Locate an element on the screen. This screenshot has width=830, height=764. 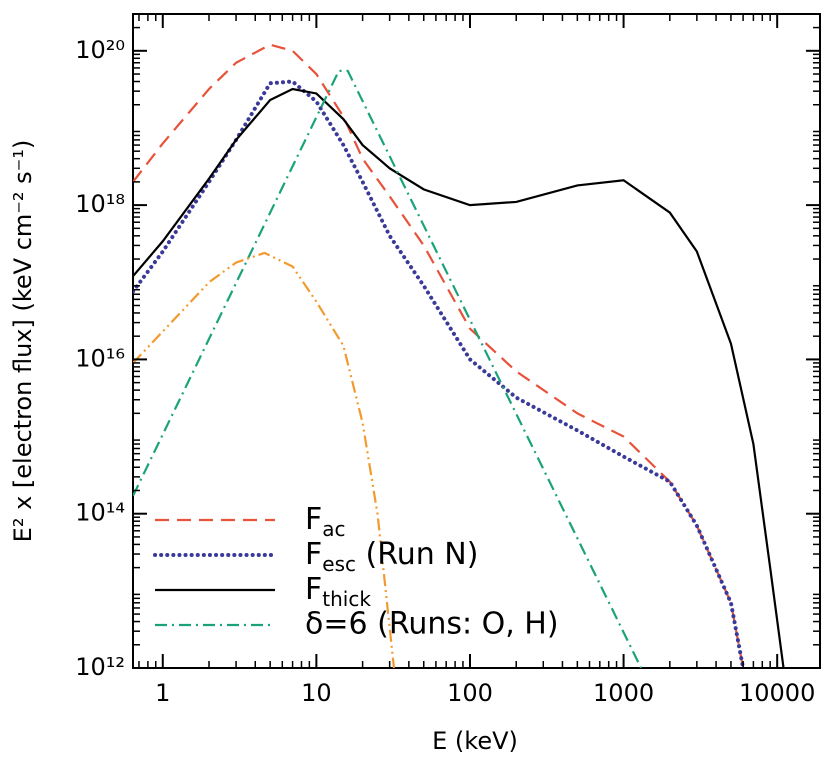
x-tick-label: 10000 is located at coordinates (777, 693).